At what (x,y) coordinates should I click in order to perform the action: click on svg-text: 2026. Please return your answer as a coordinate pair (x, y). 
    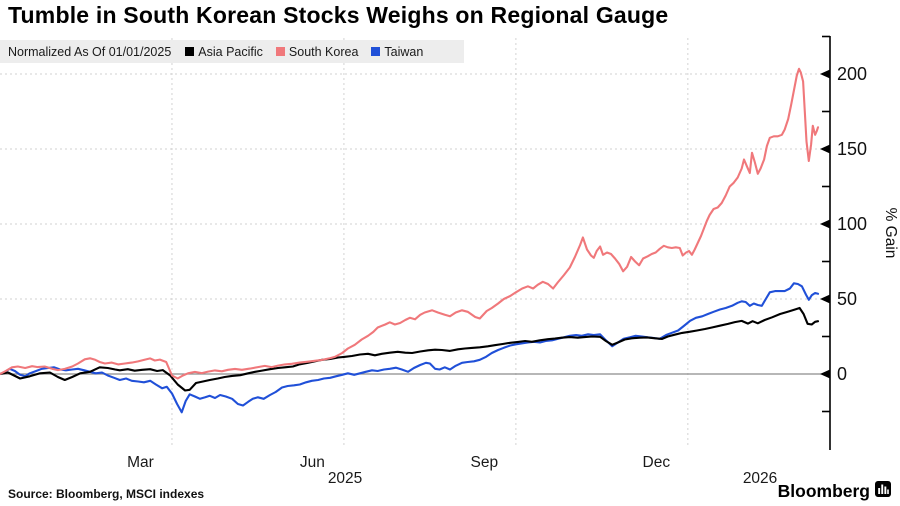
    Looking at the image, I should click on (760, 478).